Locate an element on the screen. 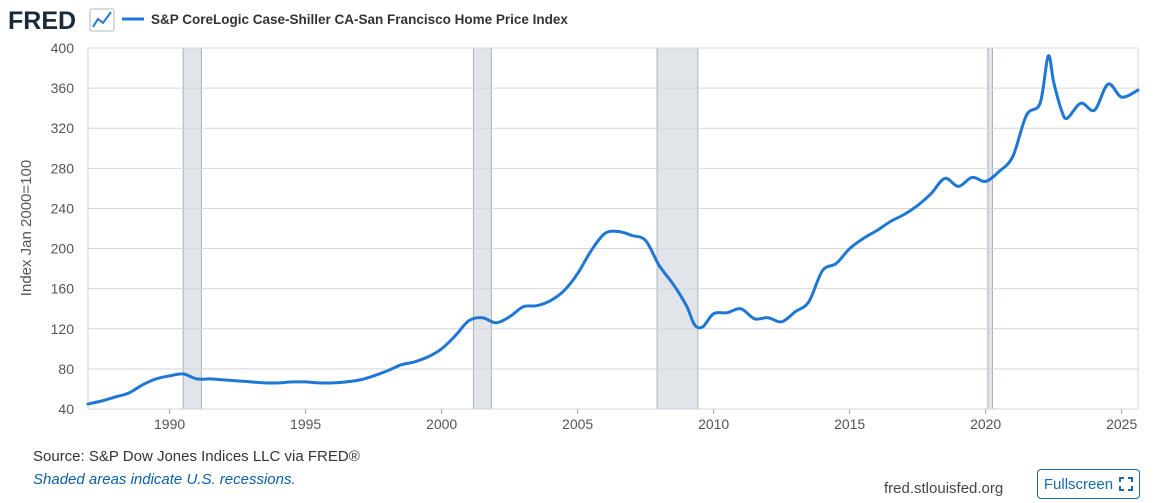 The height and width of the screenshot is (503, 1155). x-axis: 1990 1995 2000 2005 2010 2015 2020 2025 is located at coordinates (645, 420).